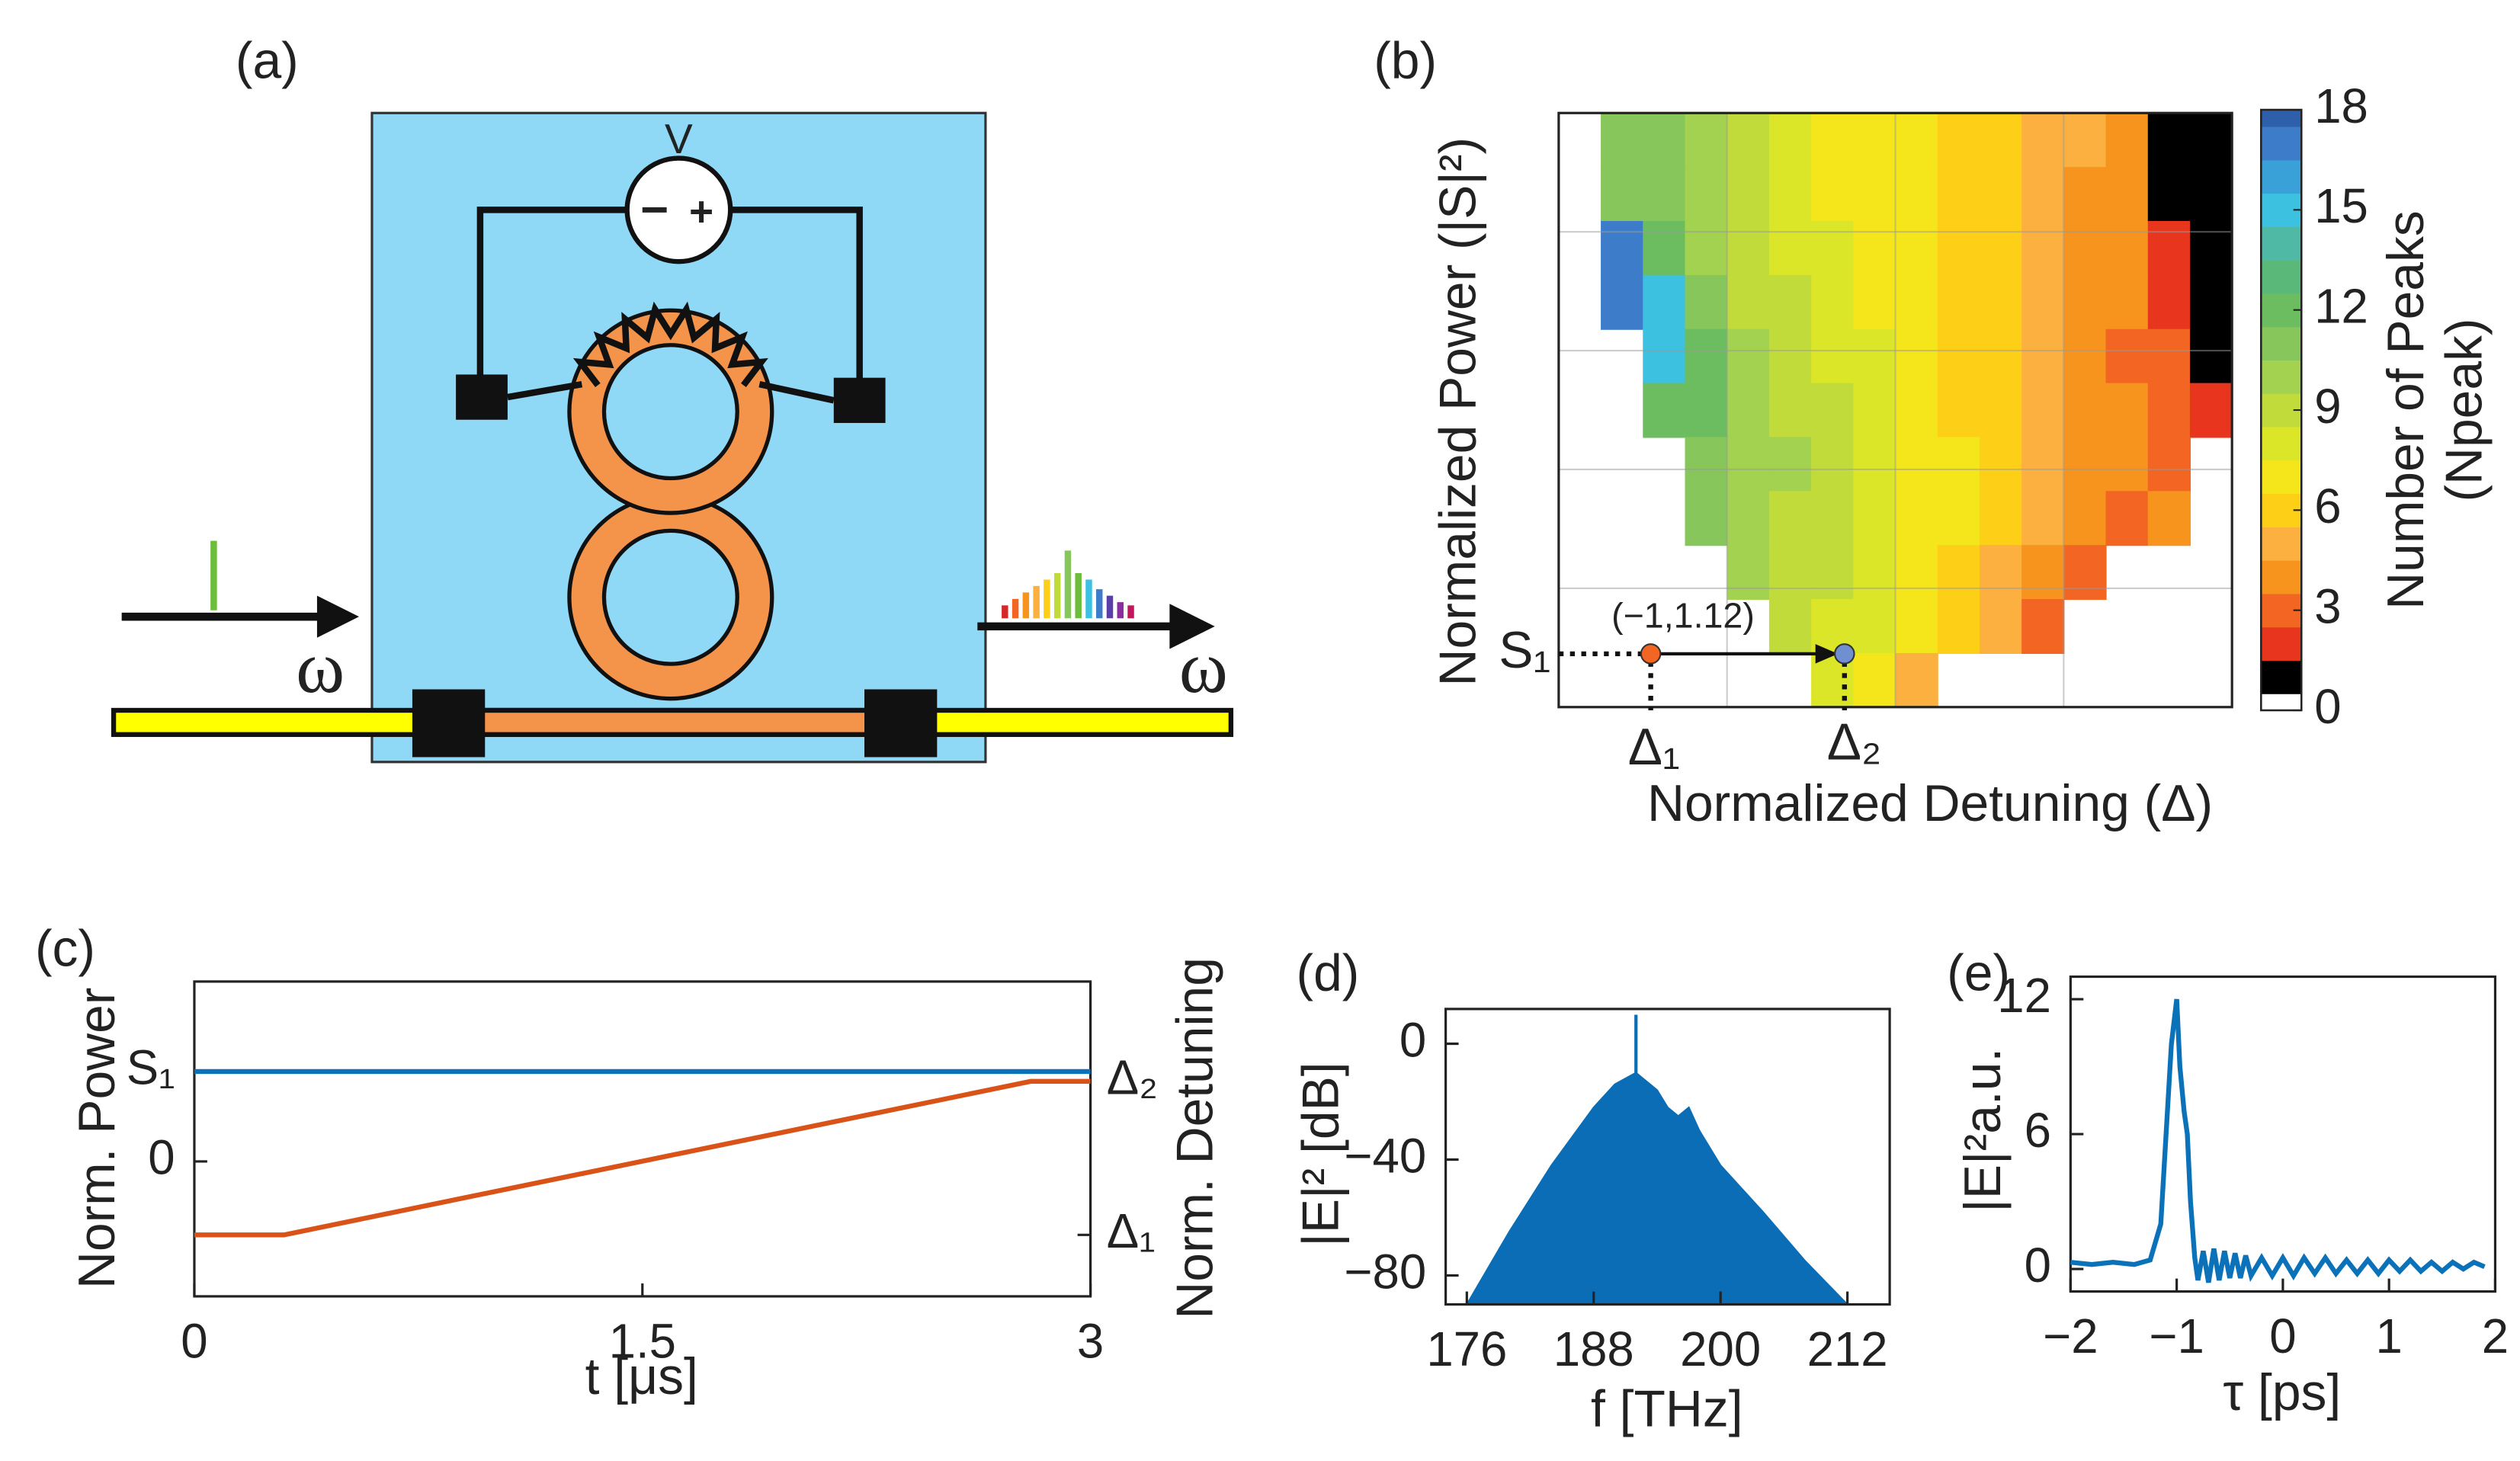 This screenshot has height=1461, width=2520. I want to click on heater-coil, so click(670, 344).